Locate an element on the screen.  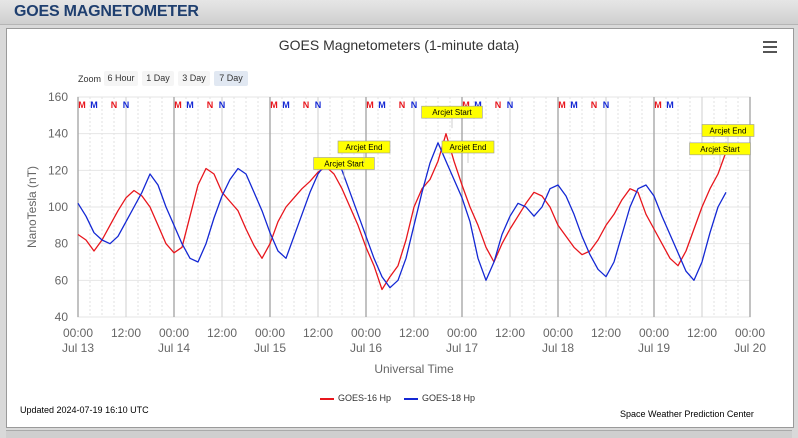
zoom-3-day-button: 3 Day is located at coordinates (194, 78).